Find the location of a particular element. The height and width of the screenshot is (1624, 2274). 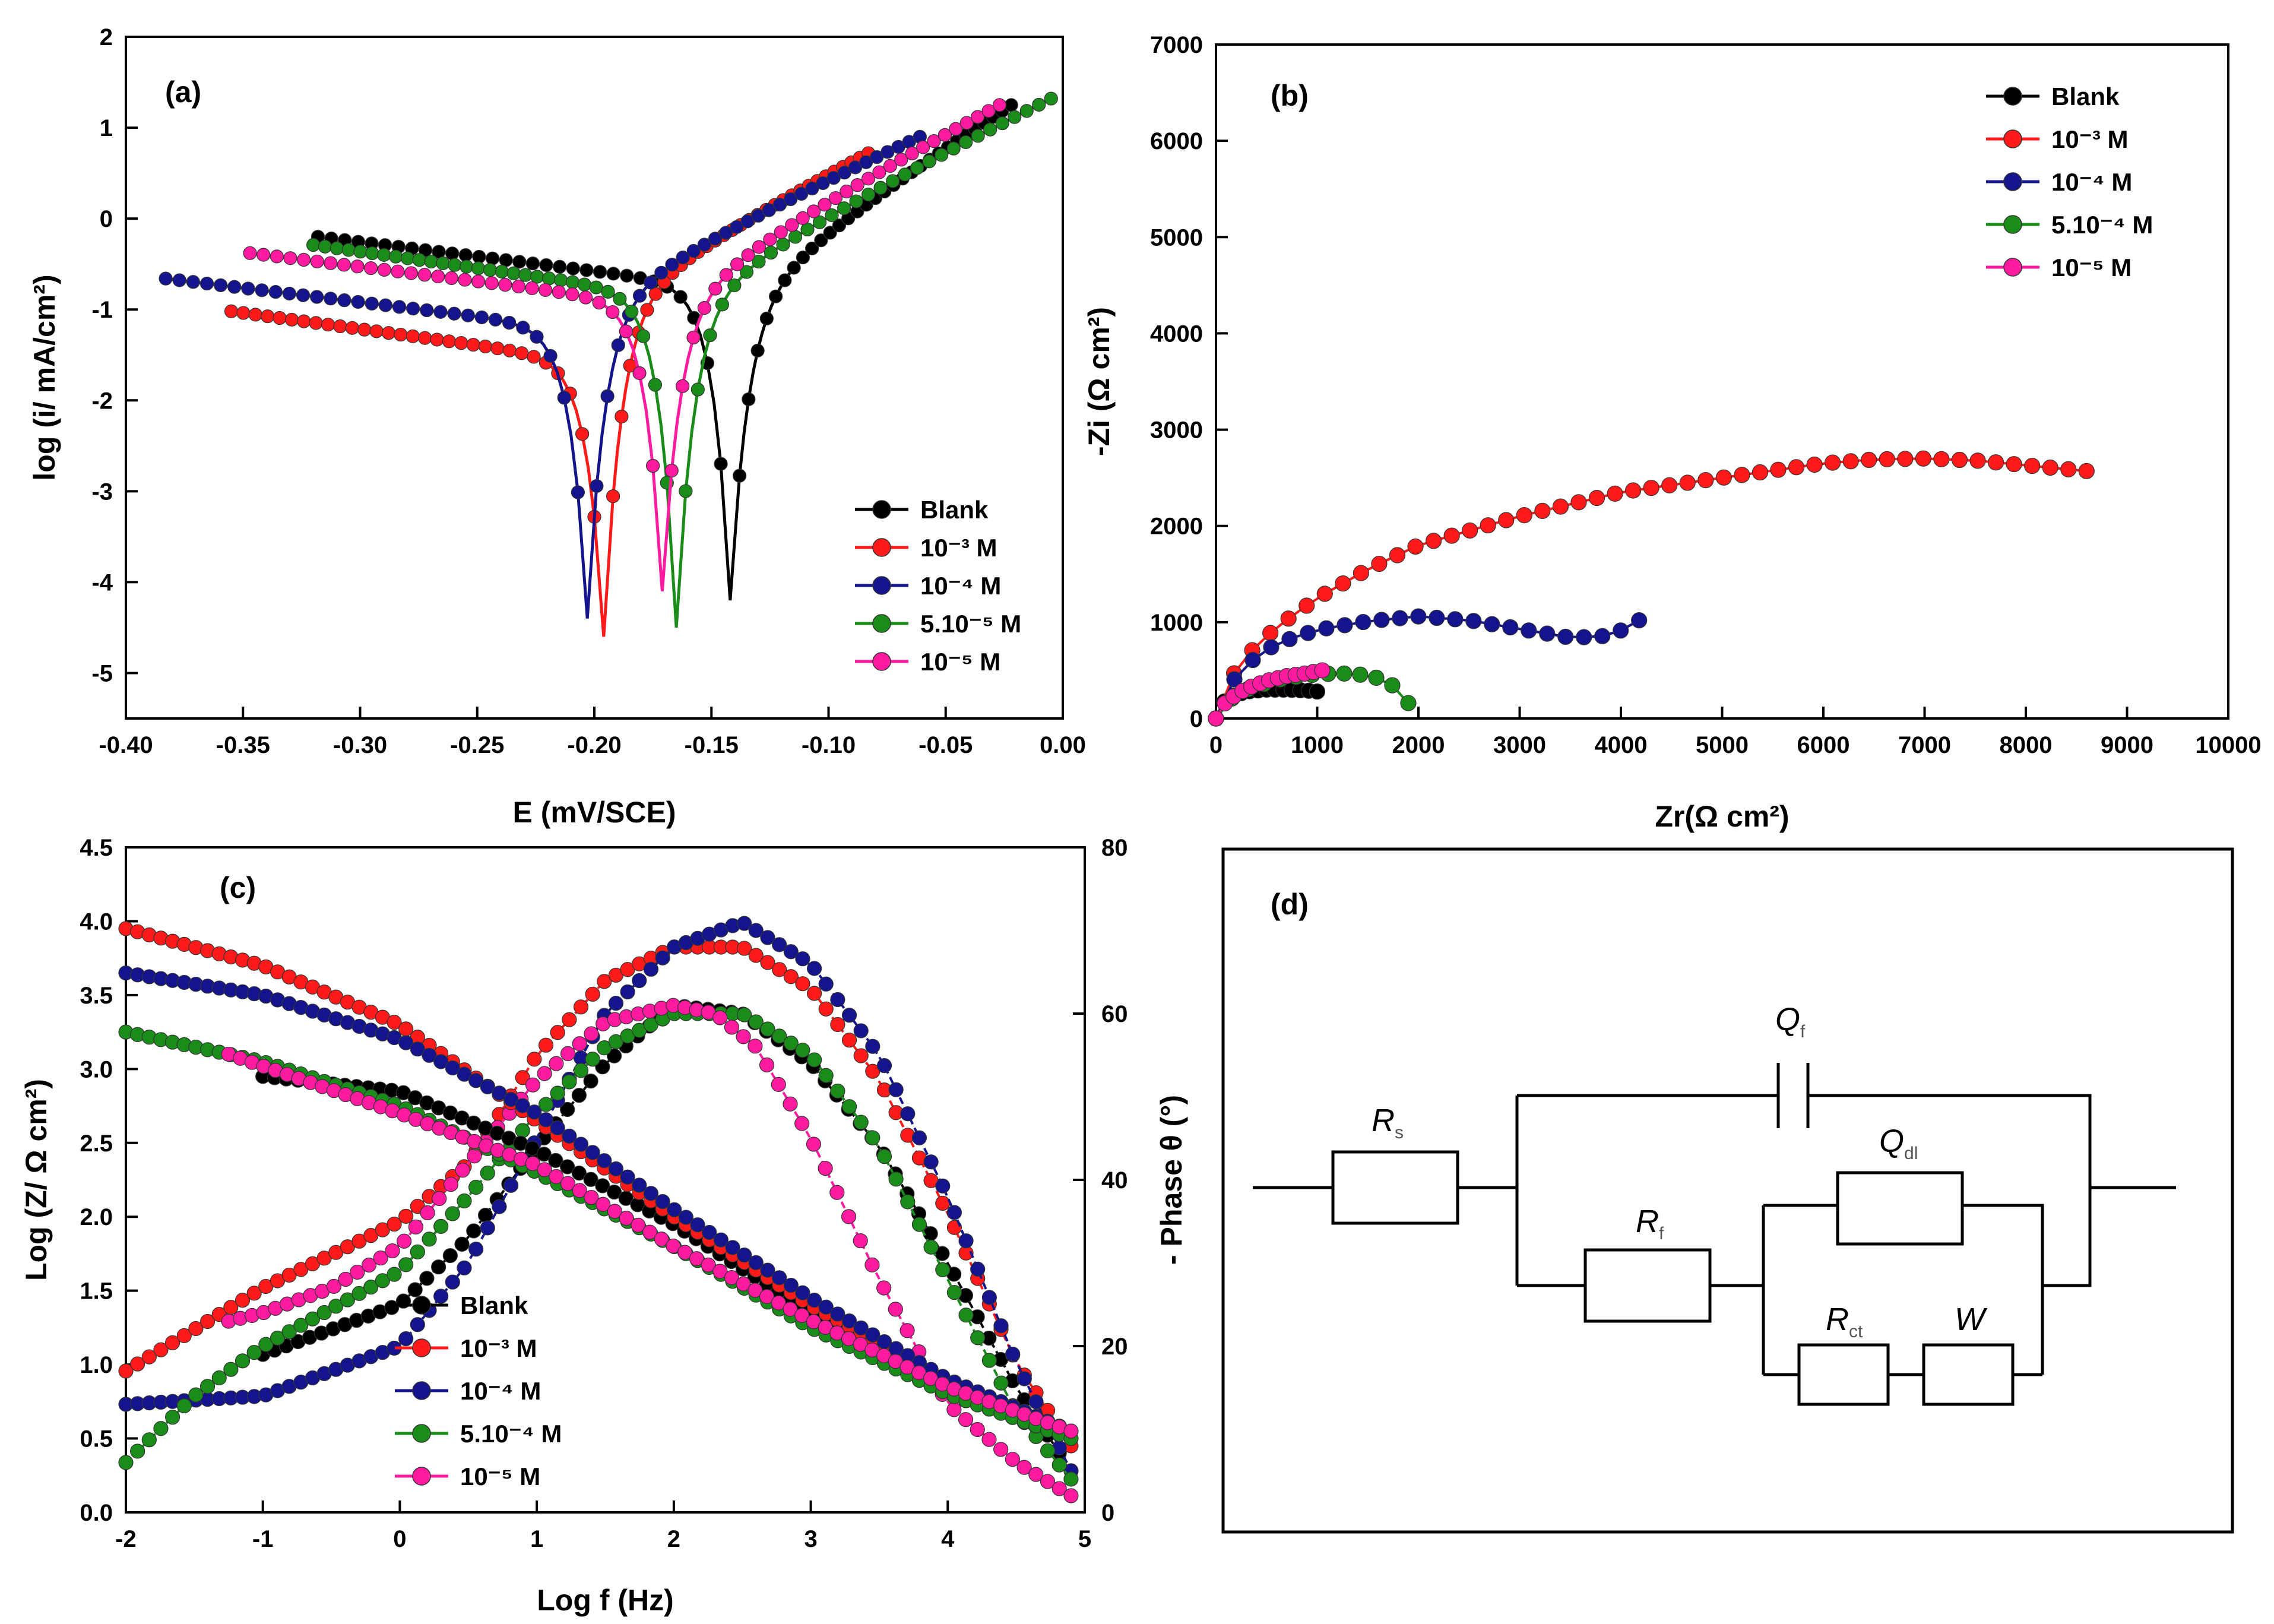

y2-tick-label: 40 is located at coordinates (1114, 1180).